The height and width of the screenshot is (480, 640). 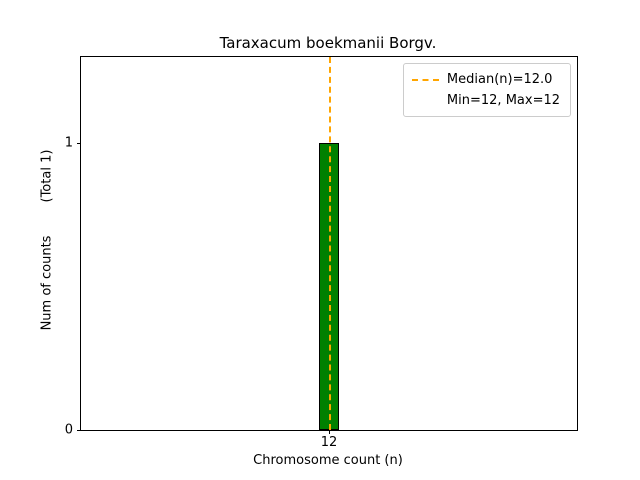 I want to click on x-axis-label: Chromosome count (n), so click(x=328, y=460).